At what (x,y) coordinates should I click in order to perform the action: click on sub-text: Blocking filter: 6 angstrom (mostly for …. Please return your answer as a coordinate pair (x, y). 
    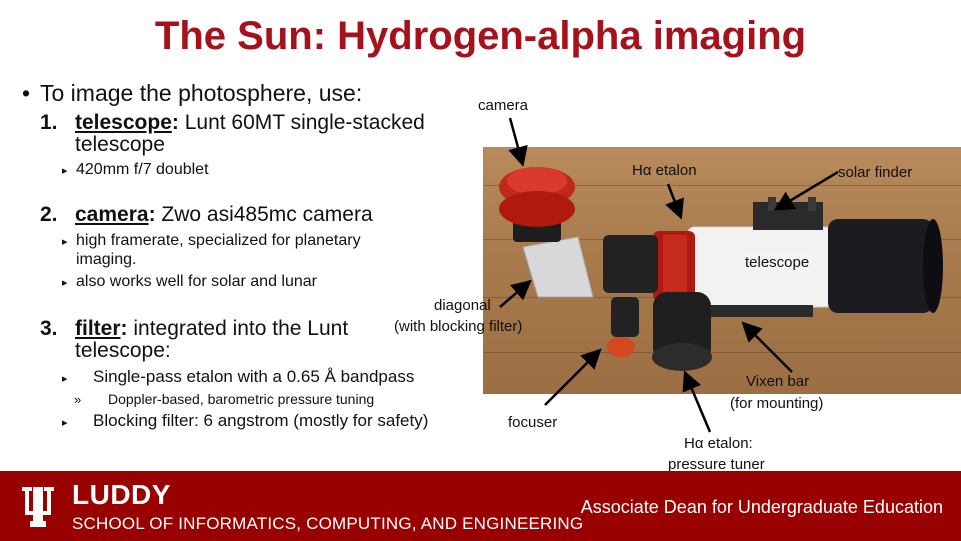
    Looking at the image, I should click on (261, 420).